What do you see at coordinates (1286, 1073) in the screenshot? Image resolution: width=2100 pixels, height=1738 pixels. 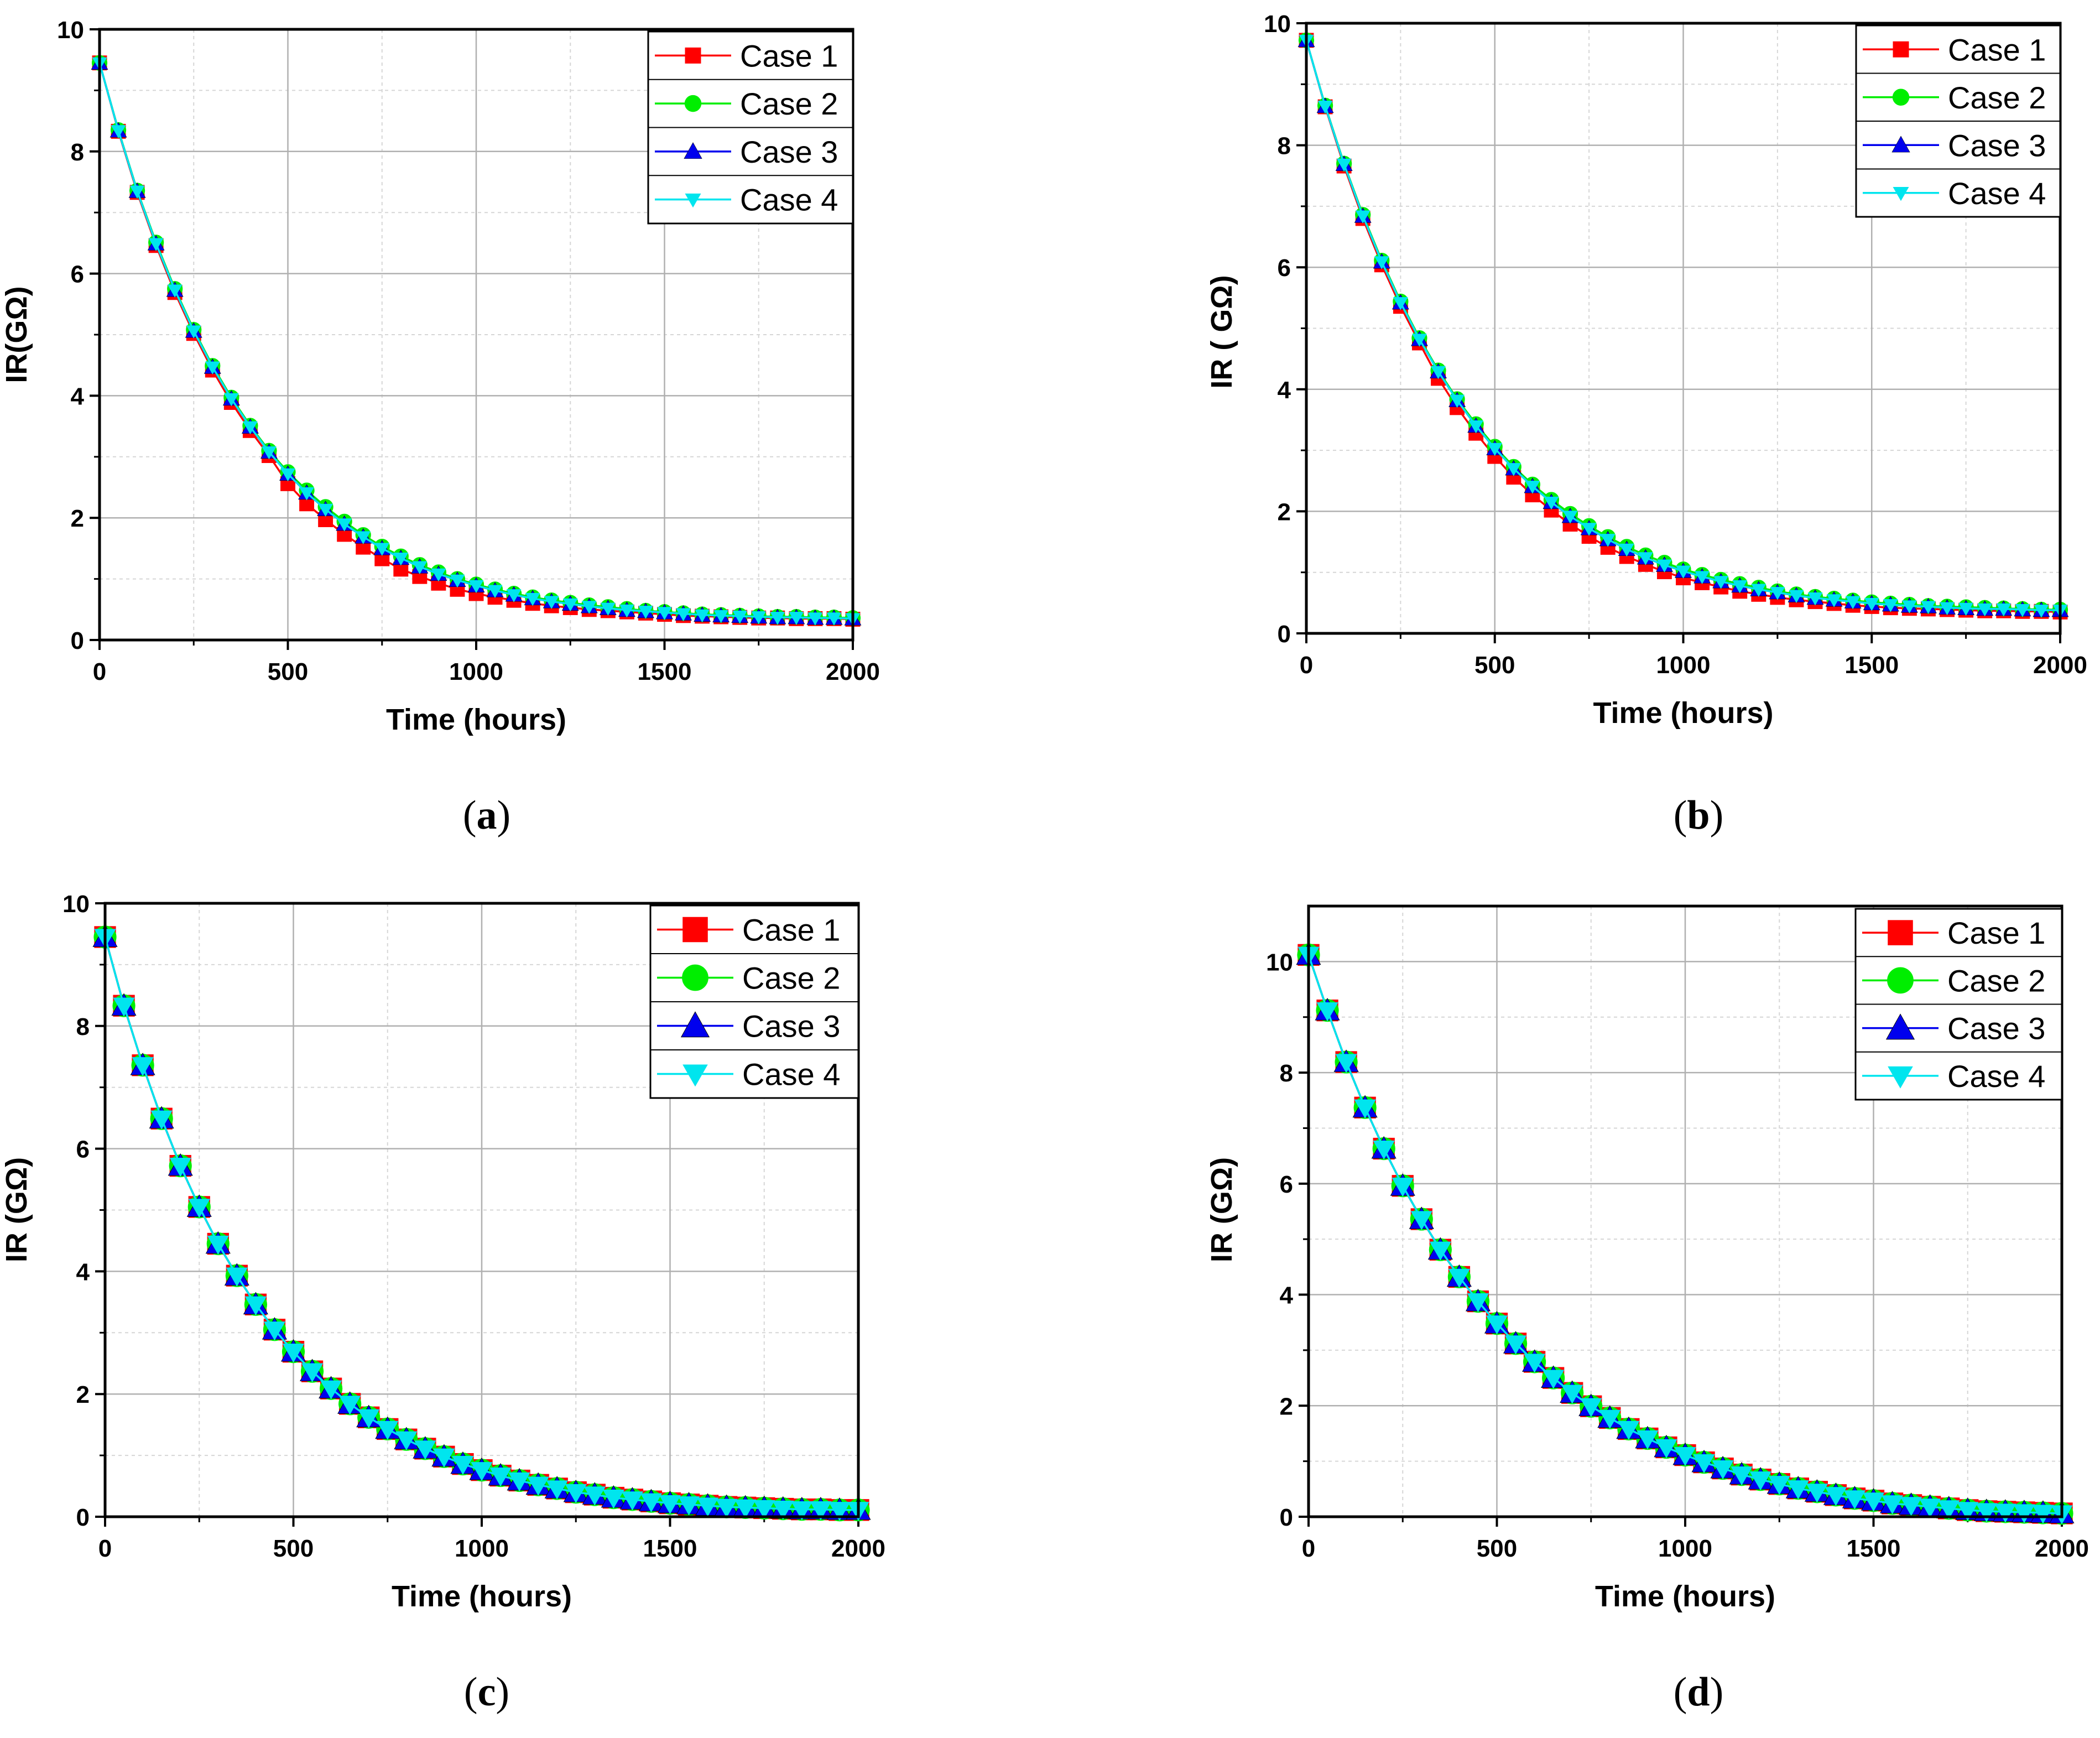 I see `y-tick-label: 8` at bounding box center [1286, 1073].